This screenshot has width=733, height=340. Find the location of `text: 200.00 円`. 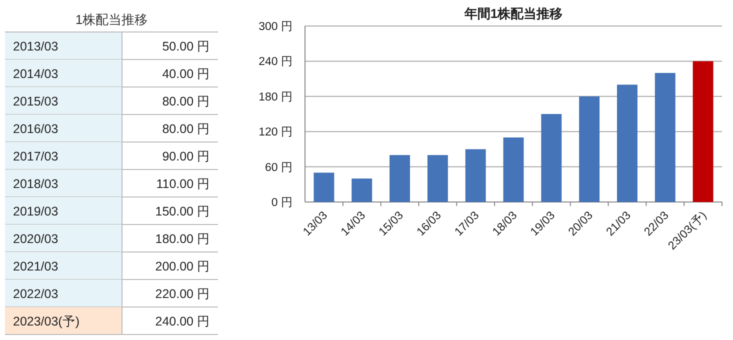

text: 200.00 円 is located at coordinates (182, 266).